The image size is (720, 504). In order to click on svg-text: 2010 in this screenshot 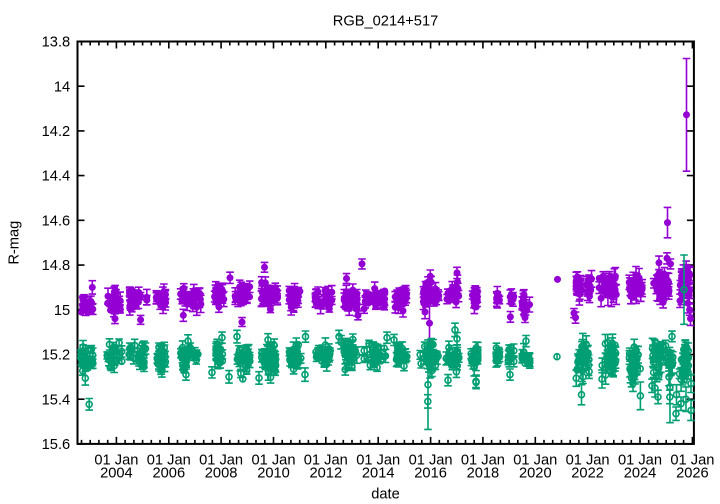, I will do `click(273, 474)`.